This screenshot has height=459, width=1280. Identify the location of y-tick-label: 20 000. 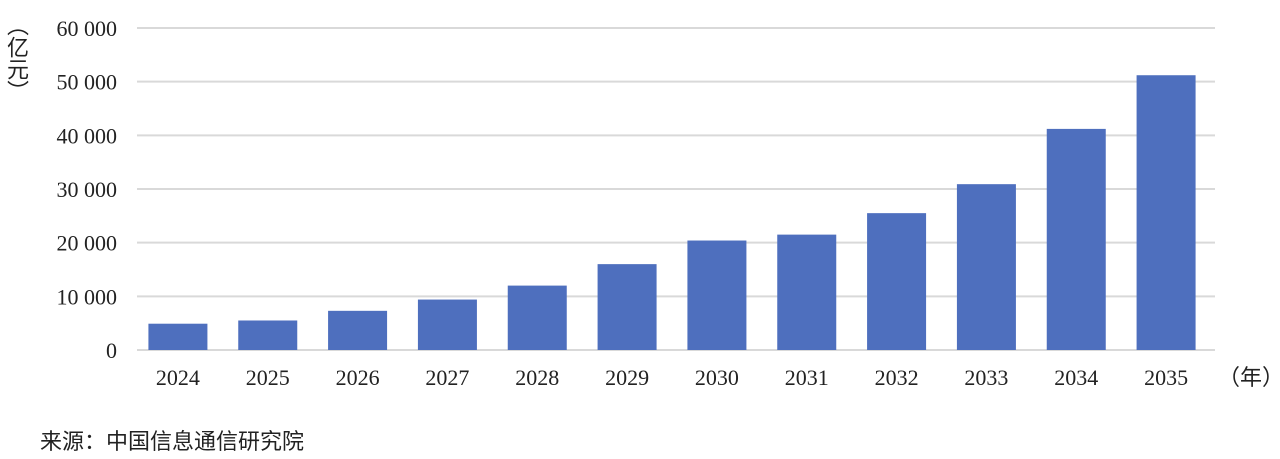
(87, 243).